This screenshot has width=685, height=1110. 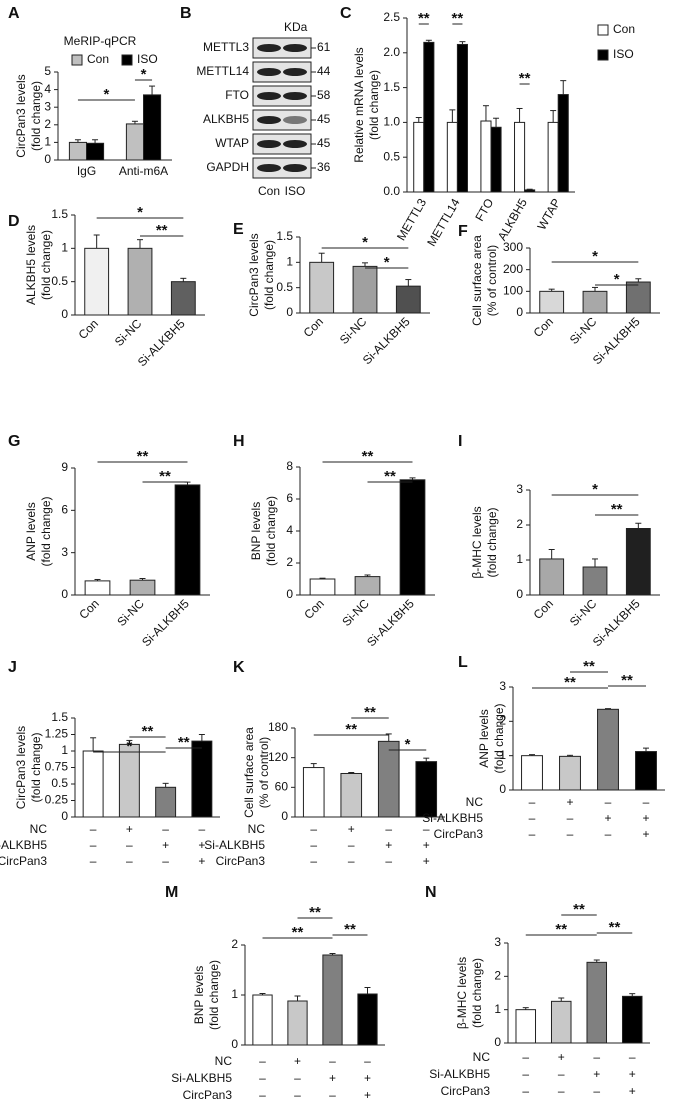 What do you see at coordinates (324, 71) in the screenshot?
I see `kda-label: 44` at bounding box center [324, 71].